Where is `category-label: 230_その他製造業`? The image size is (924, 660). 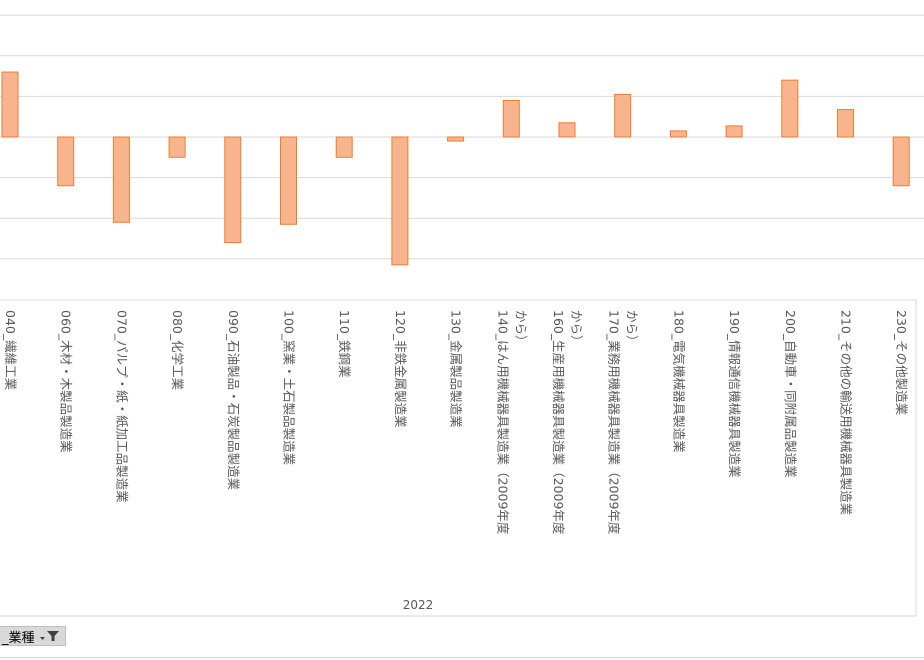
category-label: 230_その他製造業 is located at coordinates (901, 363).